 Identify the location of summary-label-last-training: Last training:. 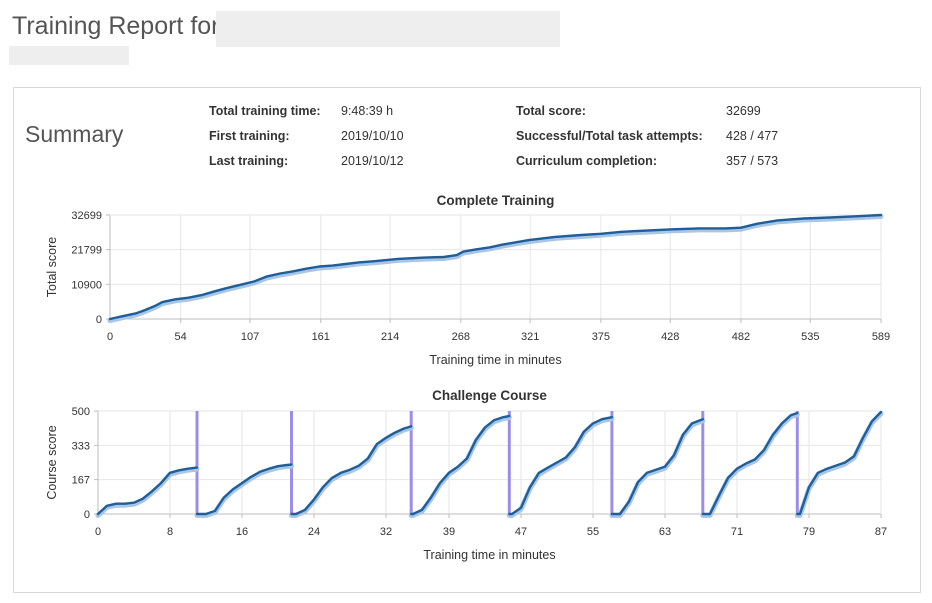
(249, 161).